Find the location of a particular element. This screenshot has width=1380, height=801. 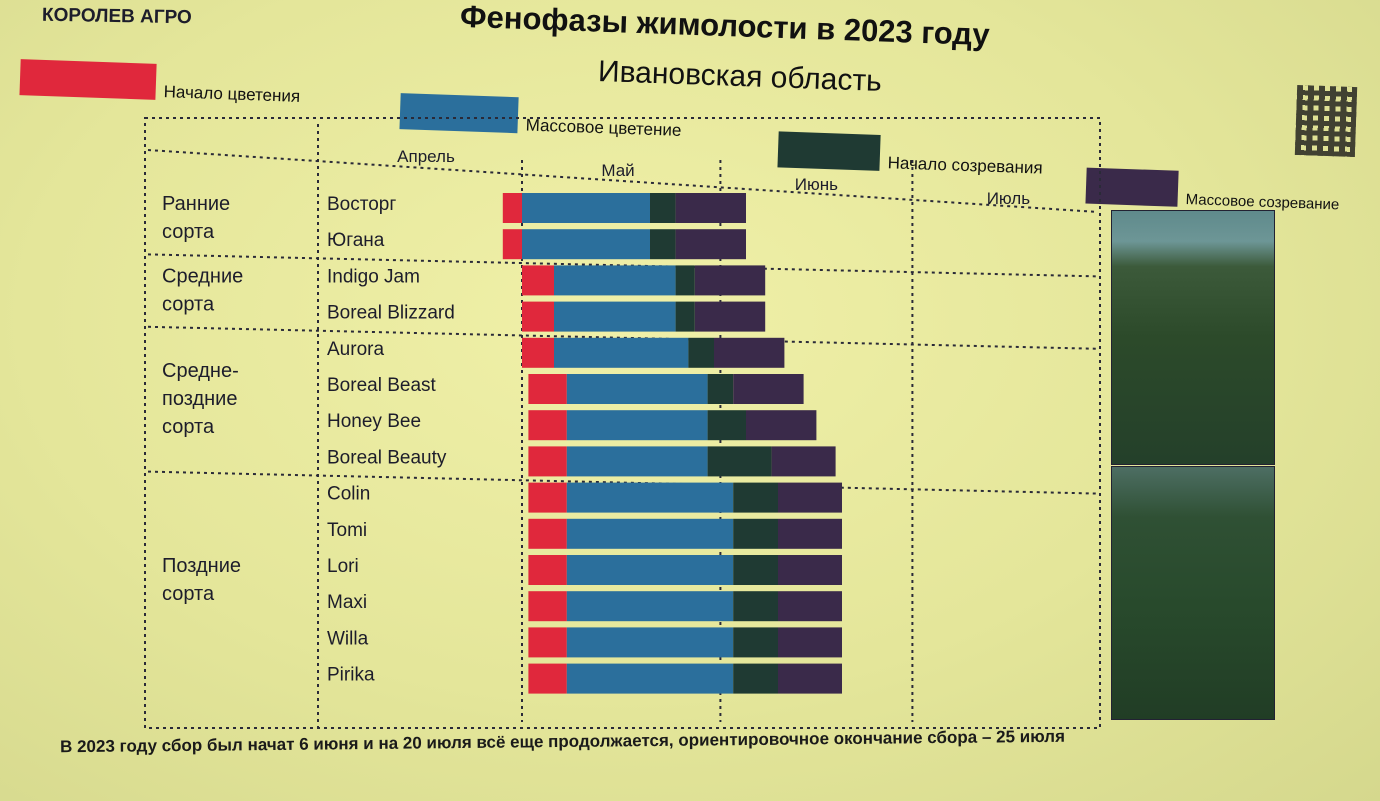

variety-label: Maxi is located at coordinates (347, 602).